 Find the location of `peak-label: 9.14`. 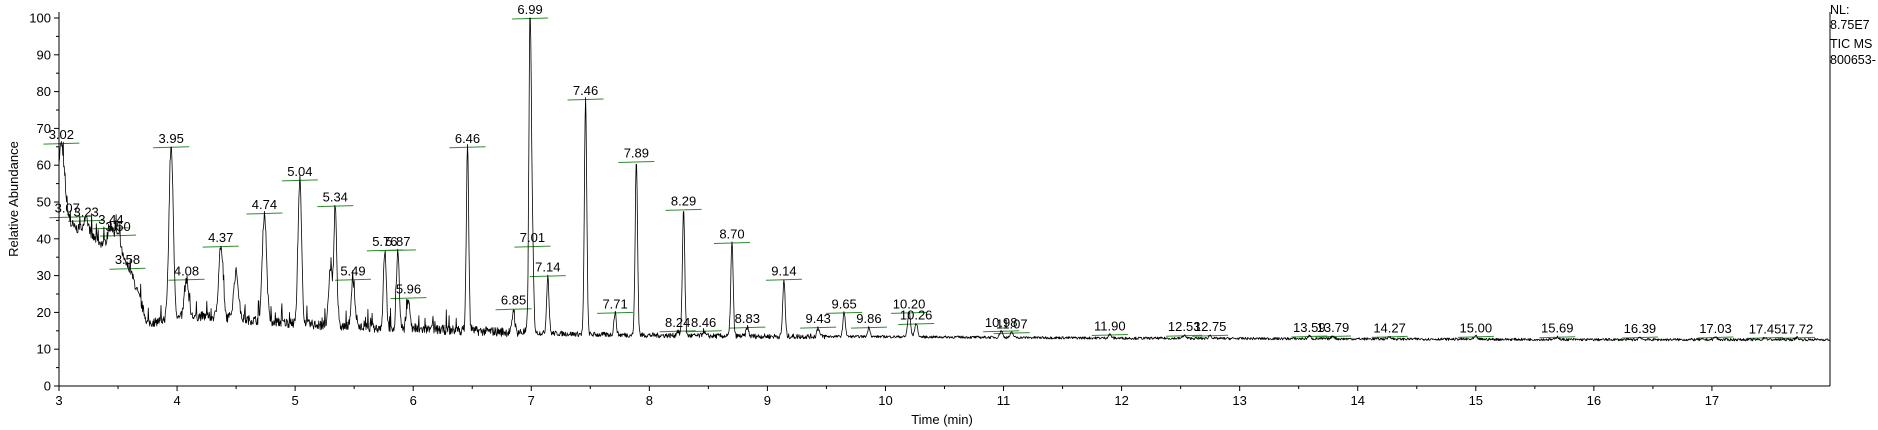

peak-label: 9.14 is located at coordinates (783, 270).